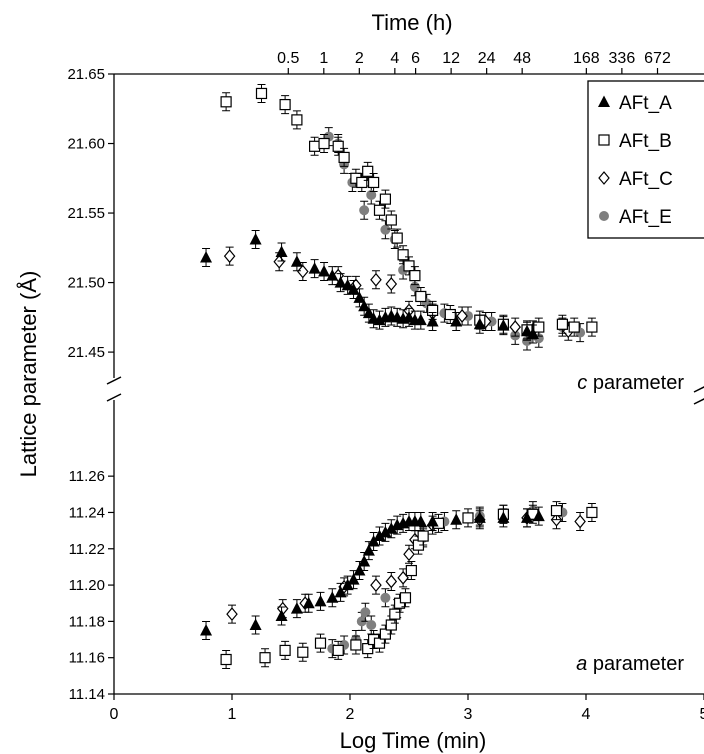  What do you see at coordinates (635, 383) in the screenshot?
I see `c-panel-label-rest: parameter` at bounding box center [635, 383].